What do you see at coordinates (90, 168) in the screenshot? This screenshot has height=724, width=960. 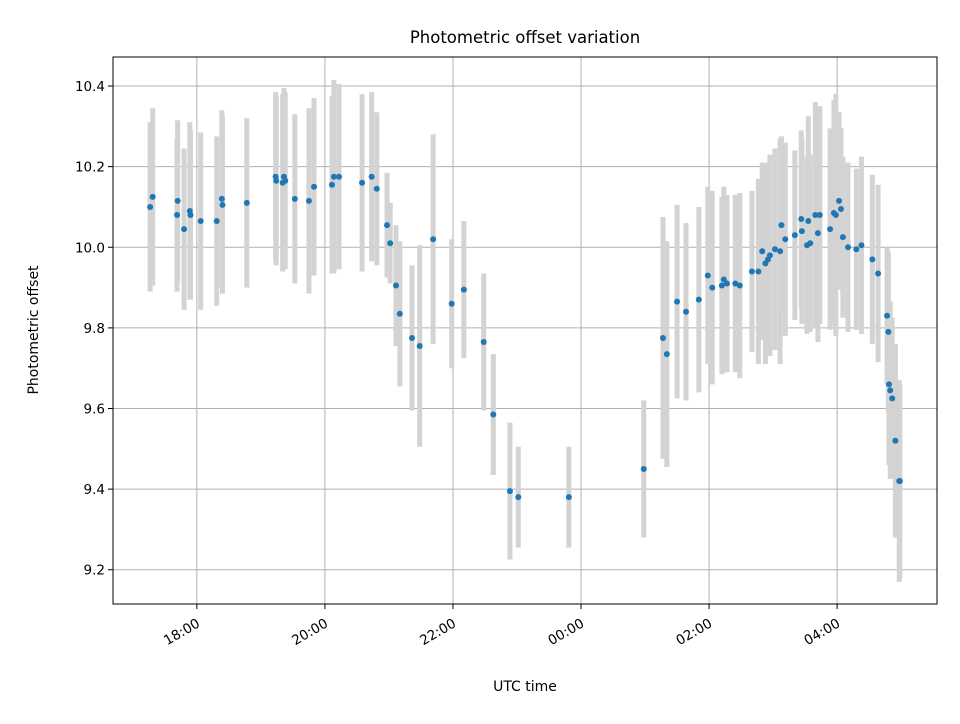 I see `y-tick-label: 10.2` at bounding box center [90, 168].